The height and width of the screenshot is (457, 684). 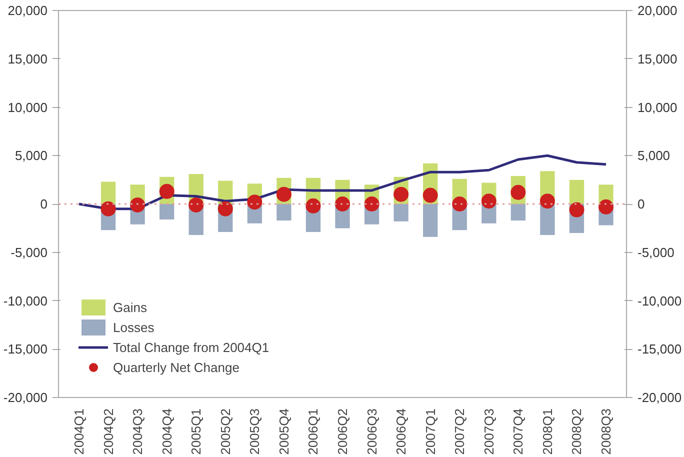 What do you see at coordinates (78, 431) in the screenshot?
I see `x-tick-label: 2004Q1` at bounding box center [78, 431].